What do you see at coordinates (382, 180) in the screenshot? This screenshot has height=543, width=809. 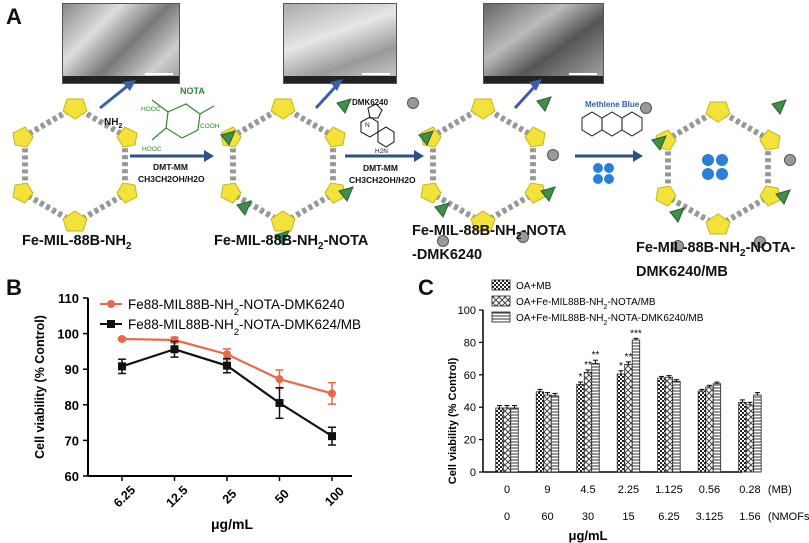 I see `solvent-label-2: CH3CH2OH/H2O` at bounding box center [382, 180].